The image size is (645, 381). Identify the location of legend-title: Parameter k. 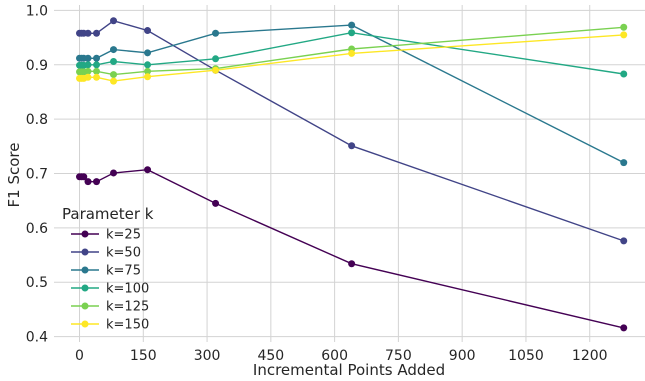
(108, 214).